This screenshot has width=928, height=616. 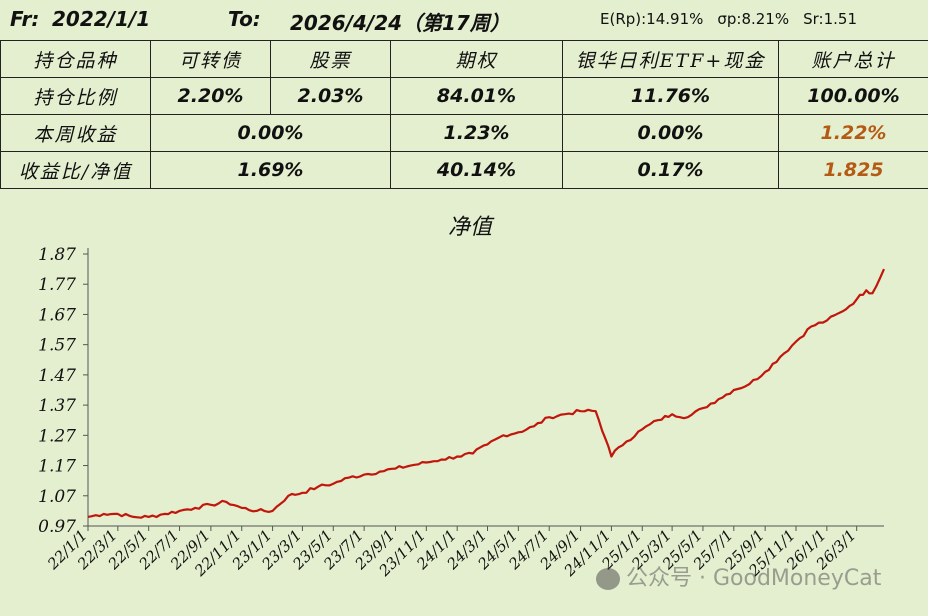 I want to click on stats-summary: E(Rp):14.91% σp:8.21% Sr:1.51, so click(x=735, y=19).